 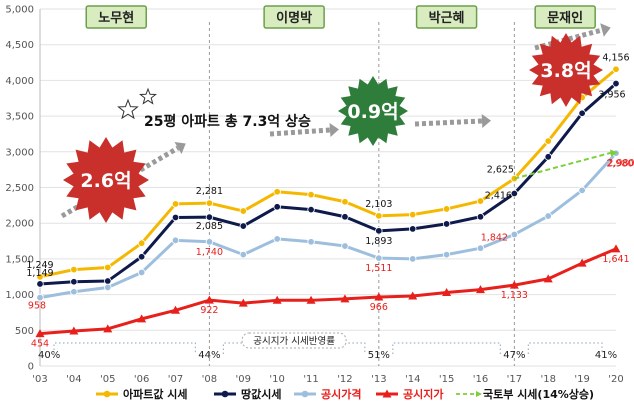 I want to click on data-label: 1,133, so click(x=514, y=295).